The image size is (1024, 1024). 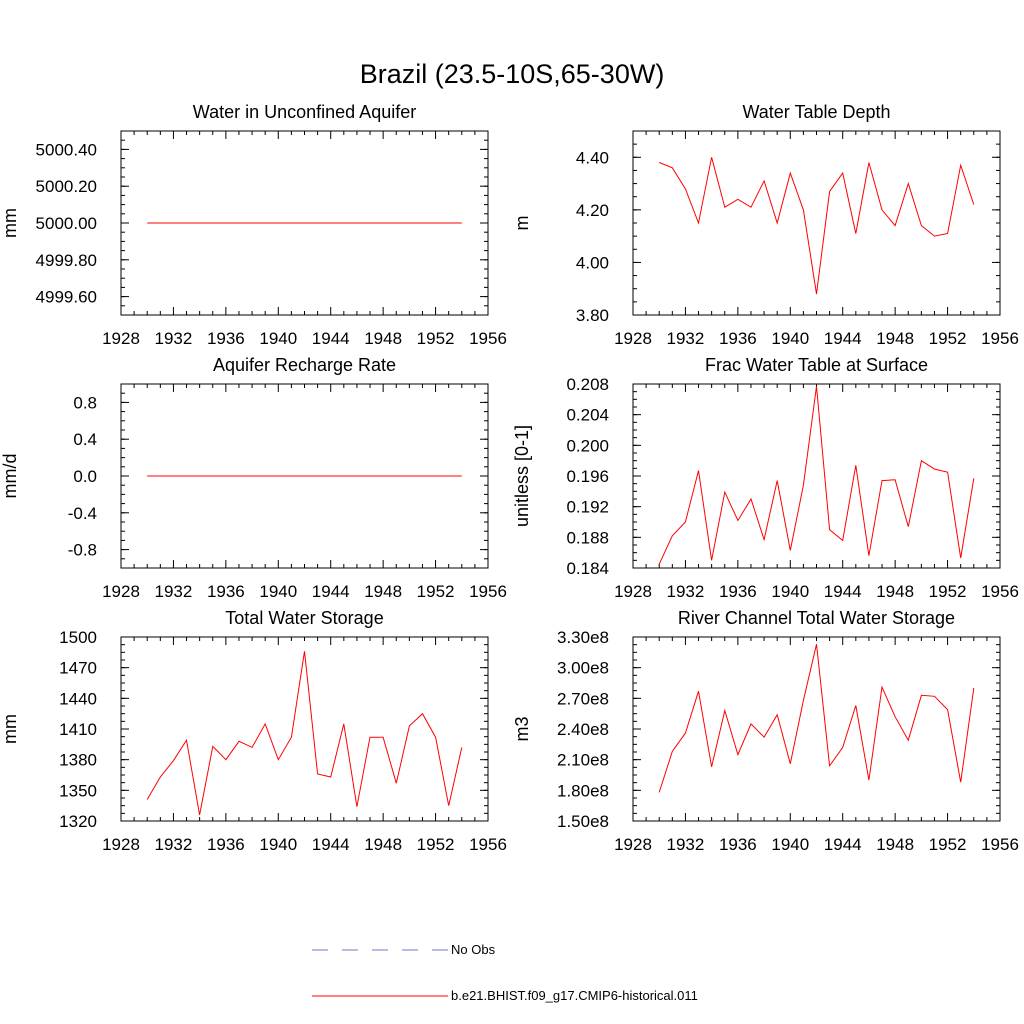 I want to click on y-tick-label: 1.50e8, so click(x=583, y=821).